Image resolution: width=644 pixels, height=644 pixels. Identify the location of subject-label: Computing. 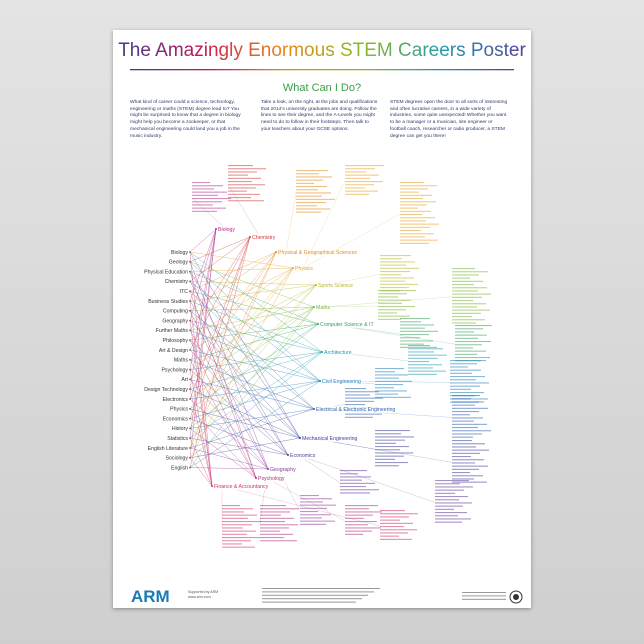
(175, 312).